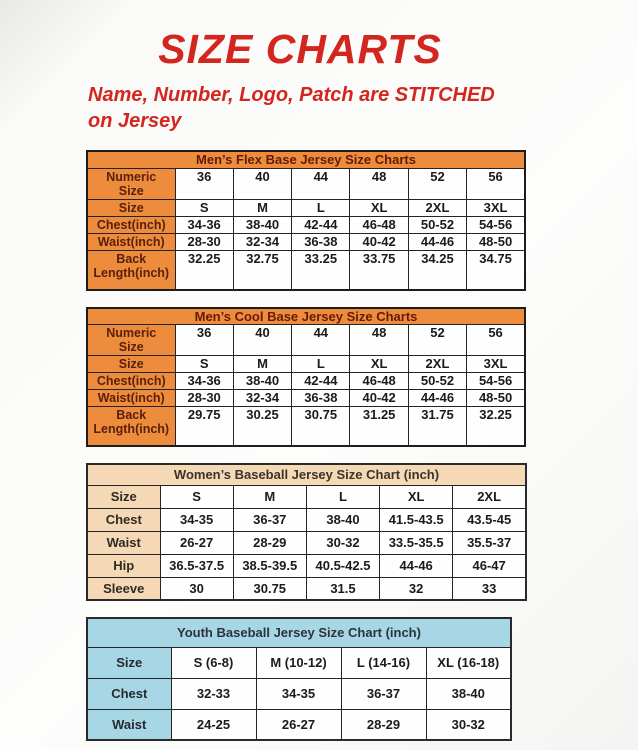 The image size is (638, 750). What do you see at coordinates (131, 224) in the screenshot?
I see `row-label: Chest(inch)` at bounding box center [131, 224].